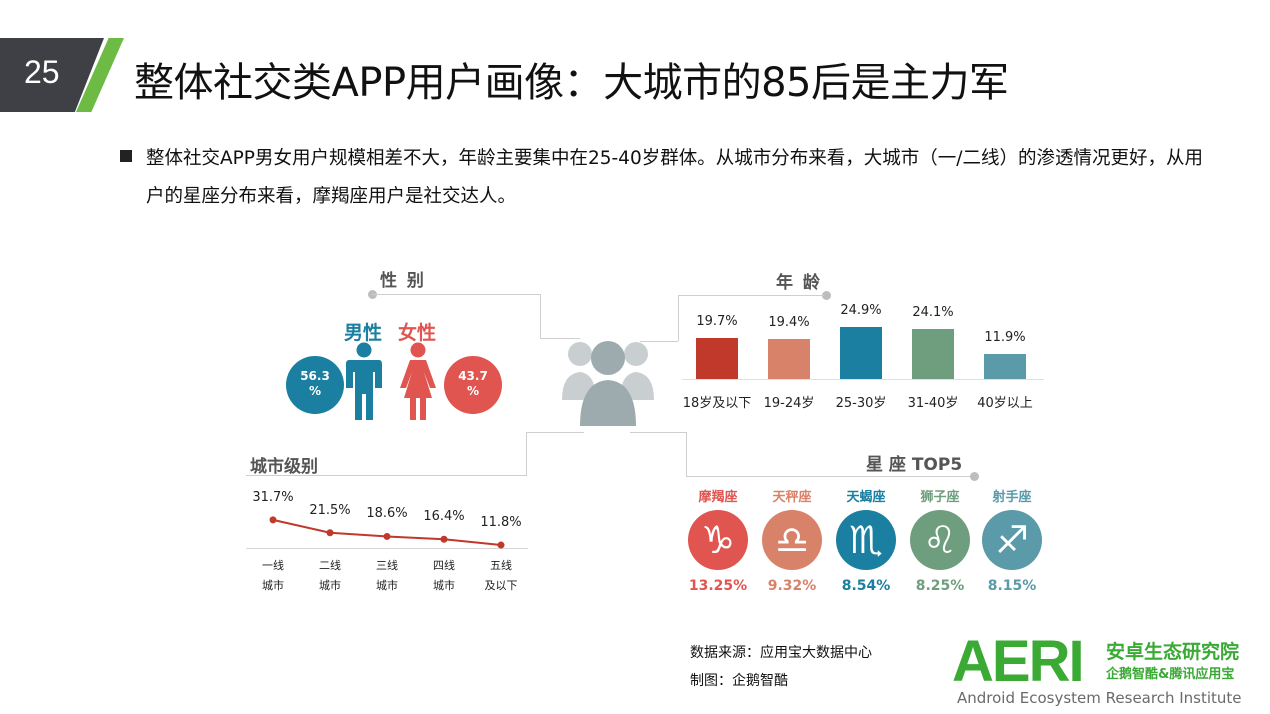 The image size is (1270, 714). I want to click on age-category-label: 25-30岁, so click(861, 403).